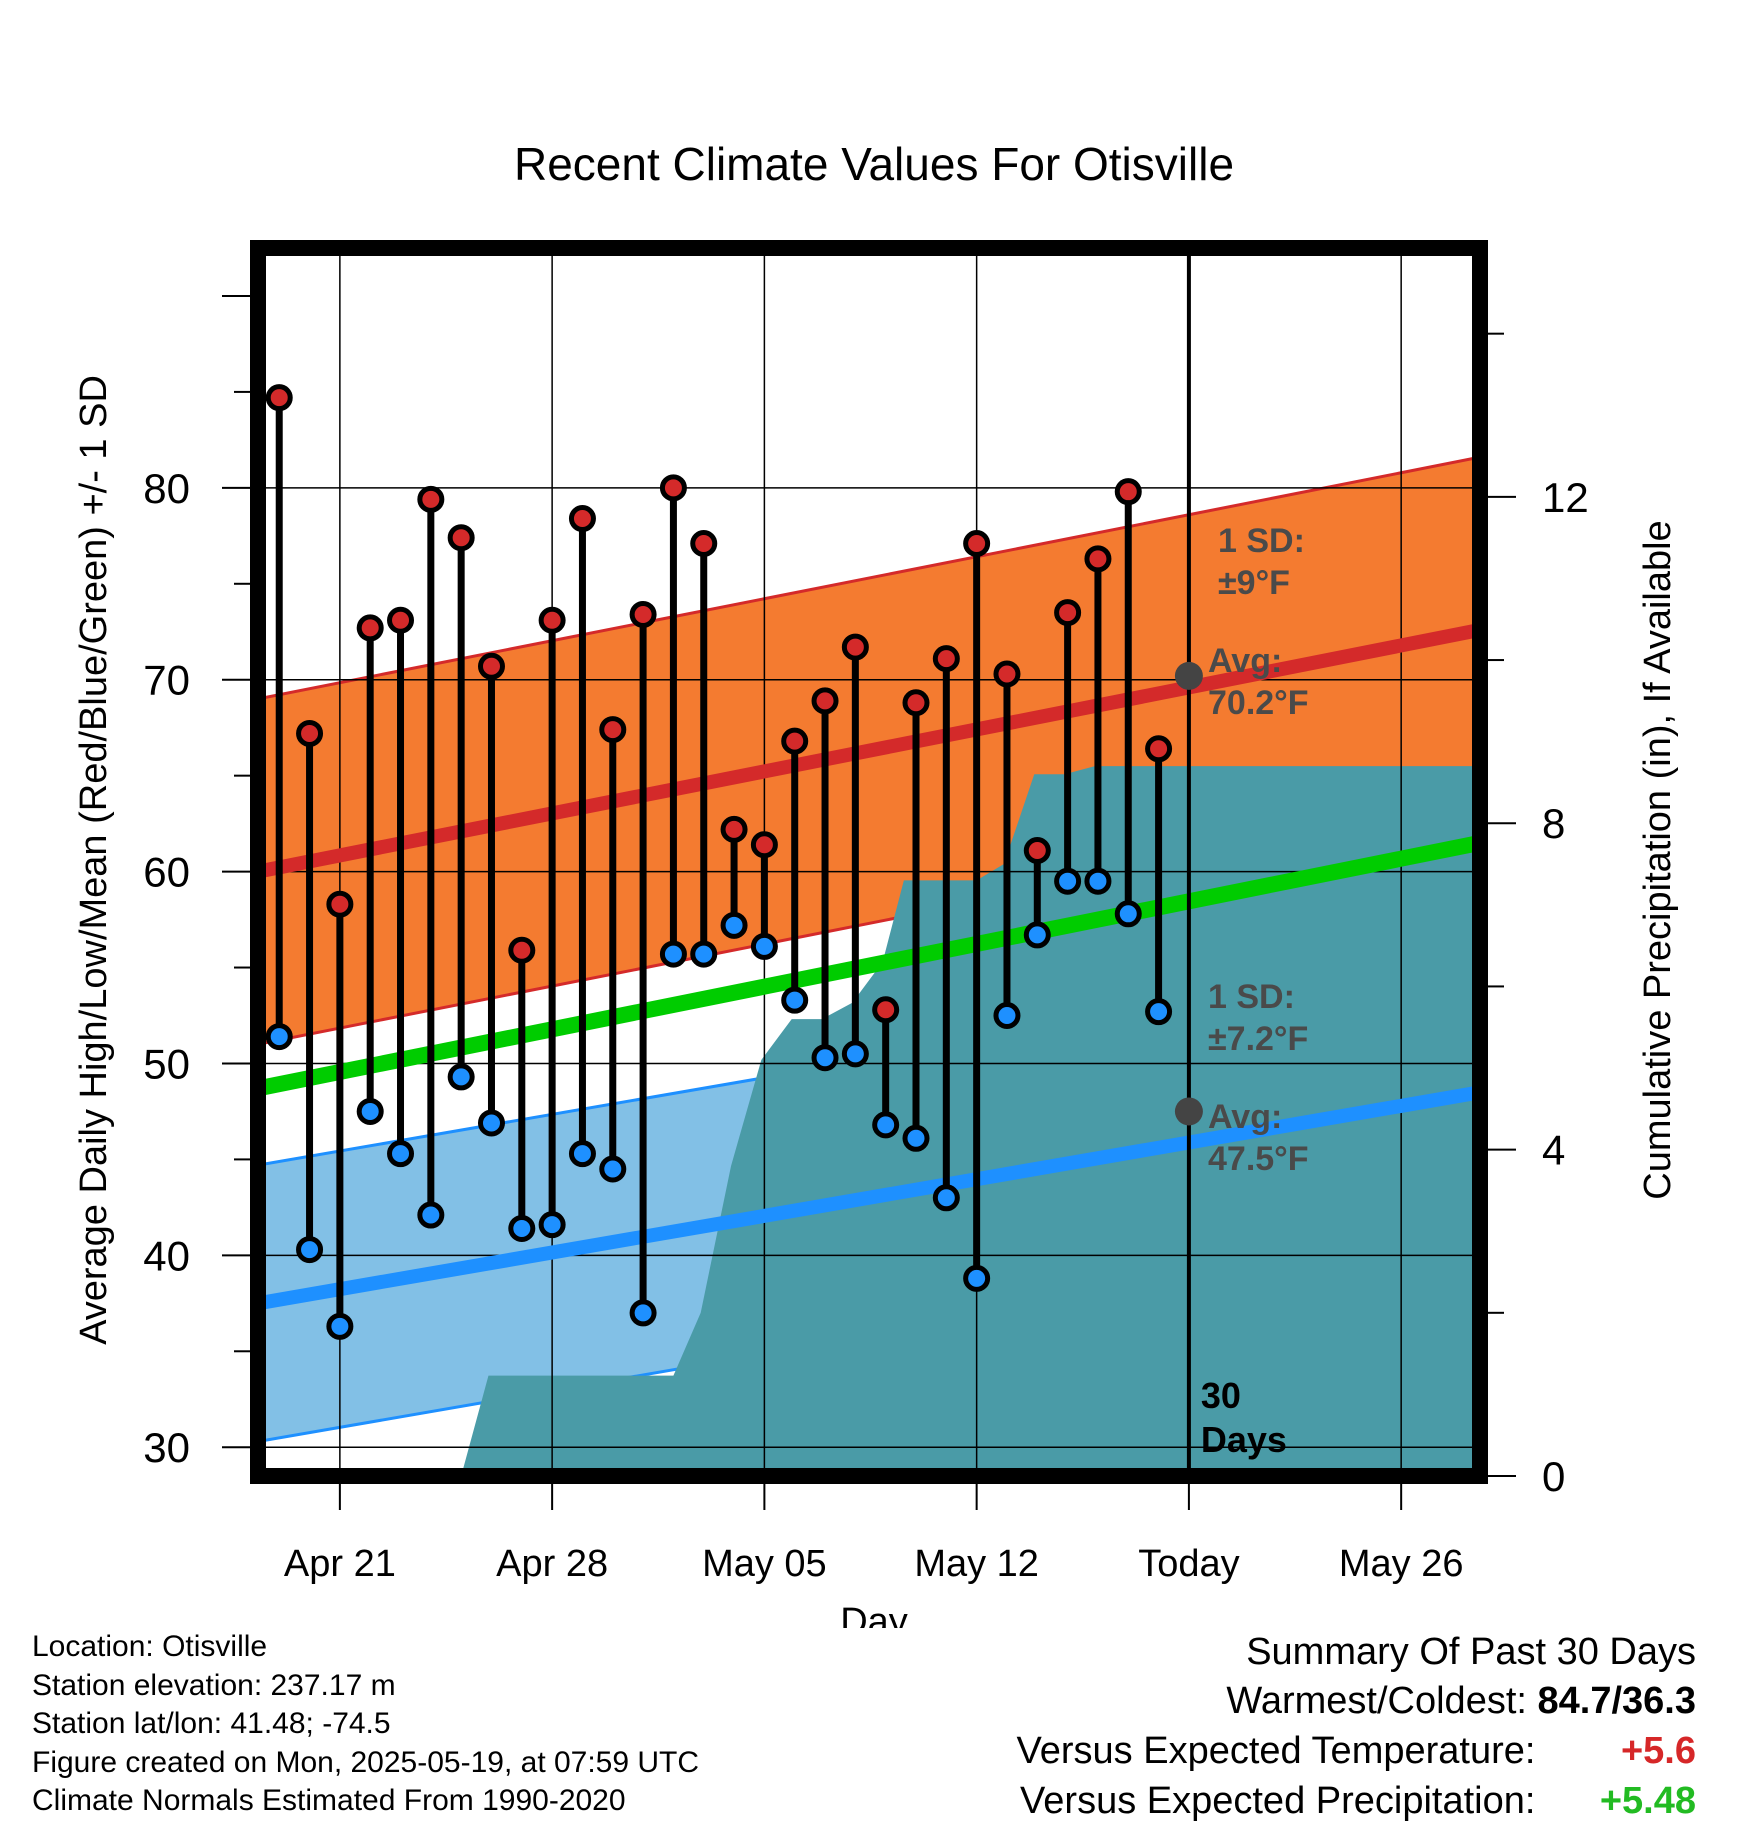 The image size is (1748, 1828). I want to click on y-tick-label-right: 4, so click(1553, 1150).